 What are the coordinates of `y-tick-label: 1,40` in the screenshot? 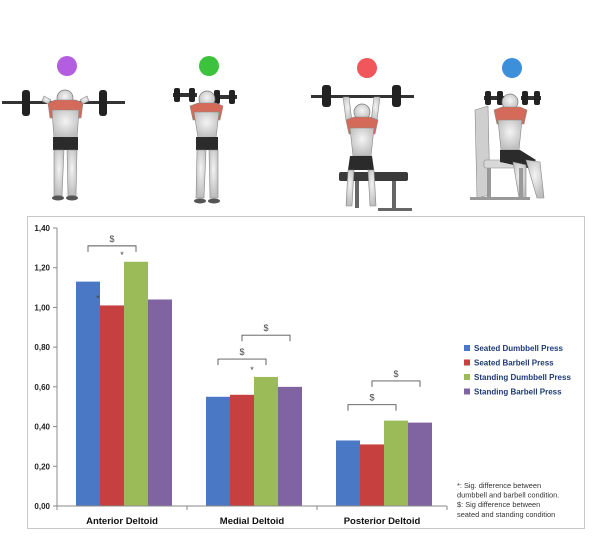 It's located at (42, 228).